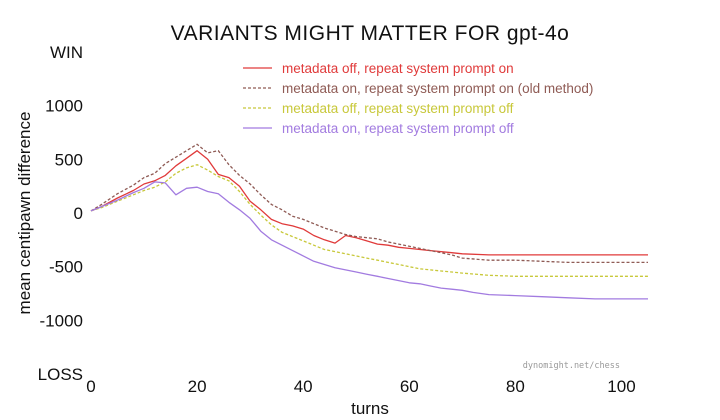 This screenshot has width=720, height=420. What do you see at coordinates (398, 68) in the screenshot?
I see `legend-label: metadata off, repeat system prompt on` at bounding box center [398, 68].